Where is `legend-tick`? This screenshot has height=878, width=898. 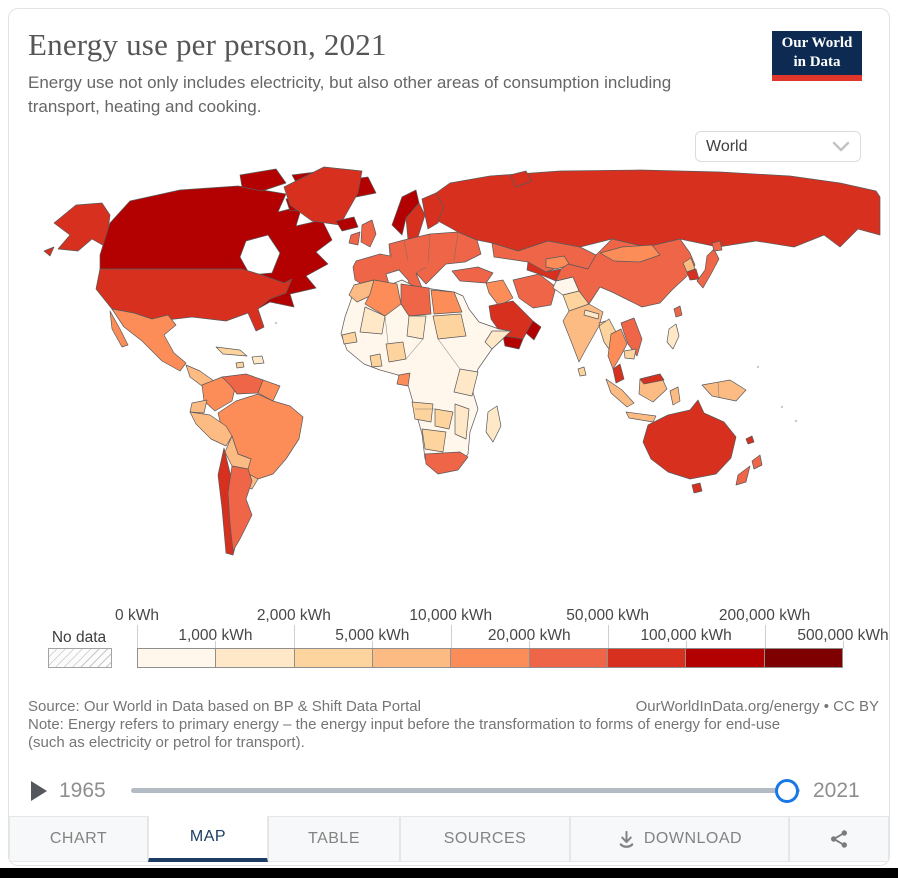 legend-tick is located at coordinates (687, 644).